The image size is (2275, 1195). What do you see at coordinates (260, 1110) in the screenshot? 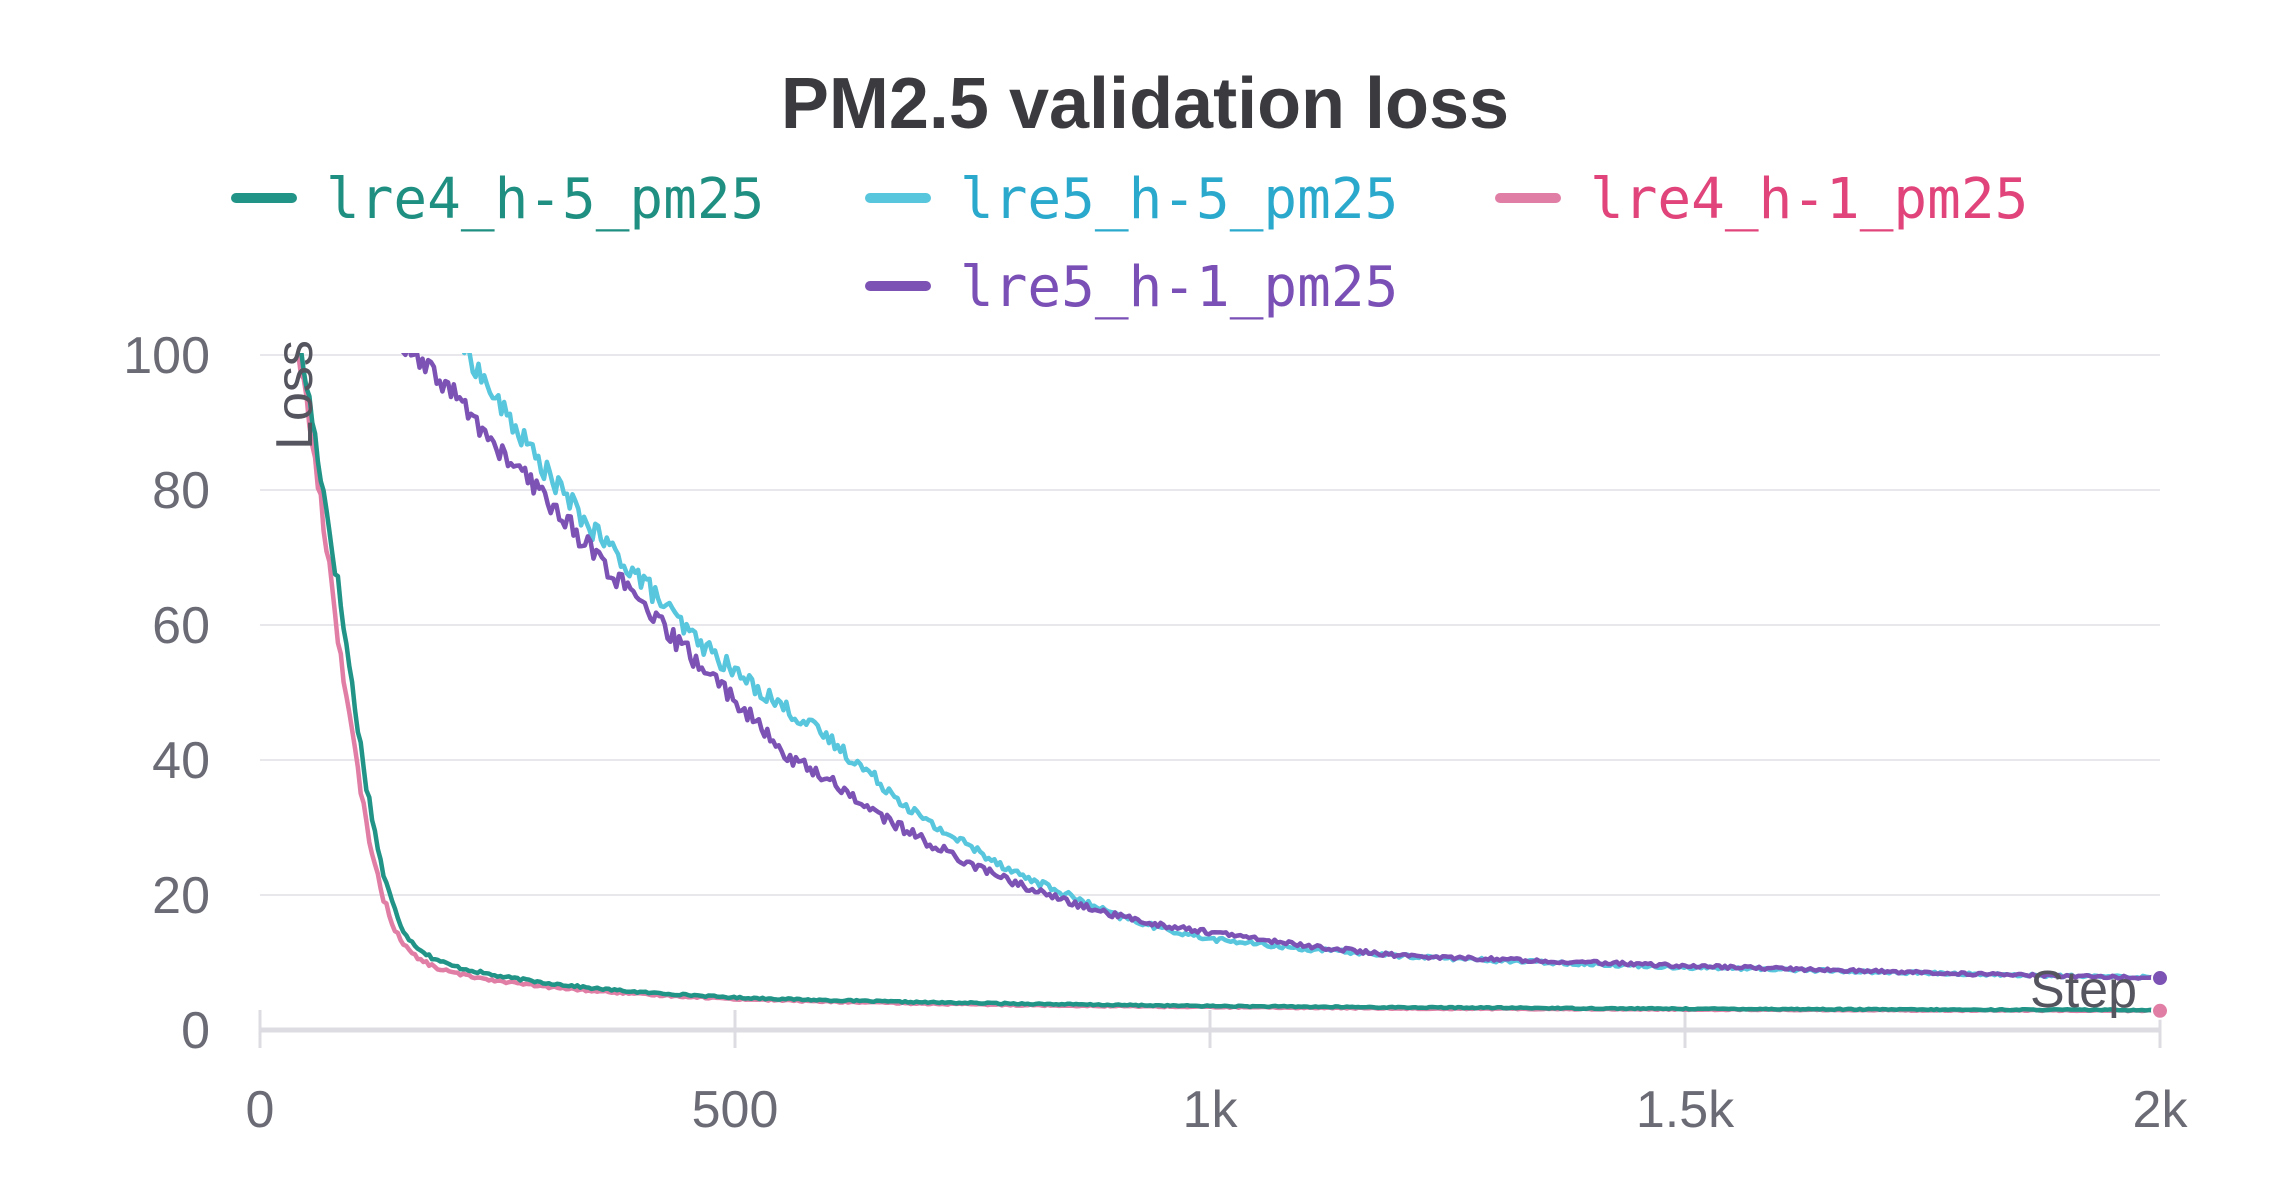
I see `x-tick-label: 0` at bounding box center [260, 1110].